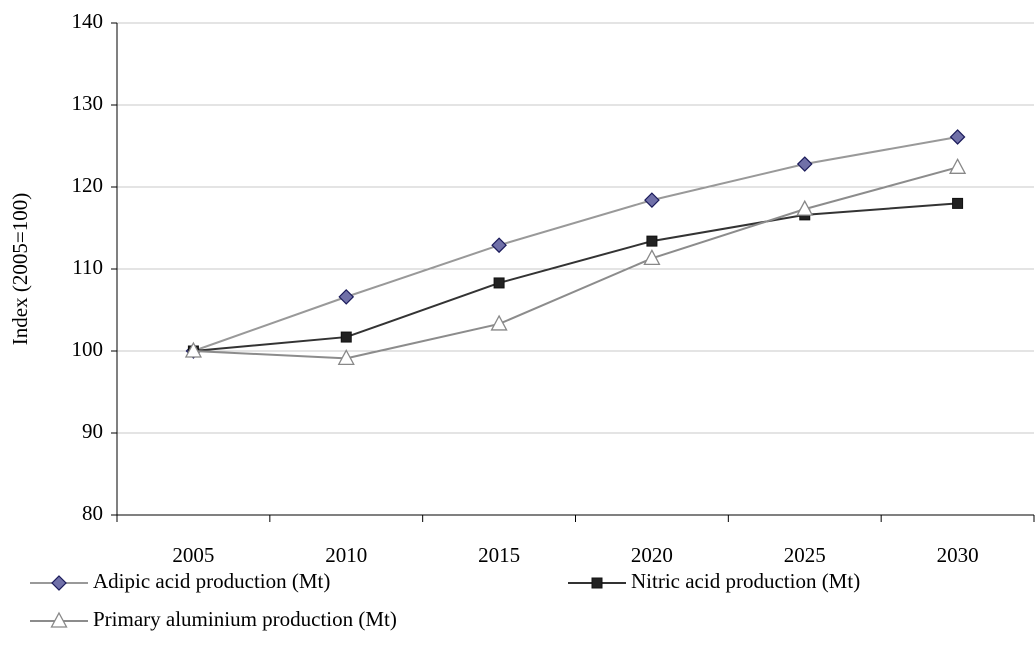 The image size is (1035, 664). What do you see at coordinates (346, 555) in the screenshot?
I see `x-tick-label: 2010` at bounding box center [346, 555].